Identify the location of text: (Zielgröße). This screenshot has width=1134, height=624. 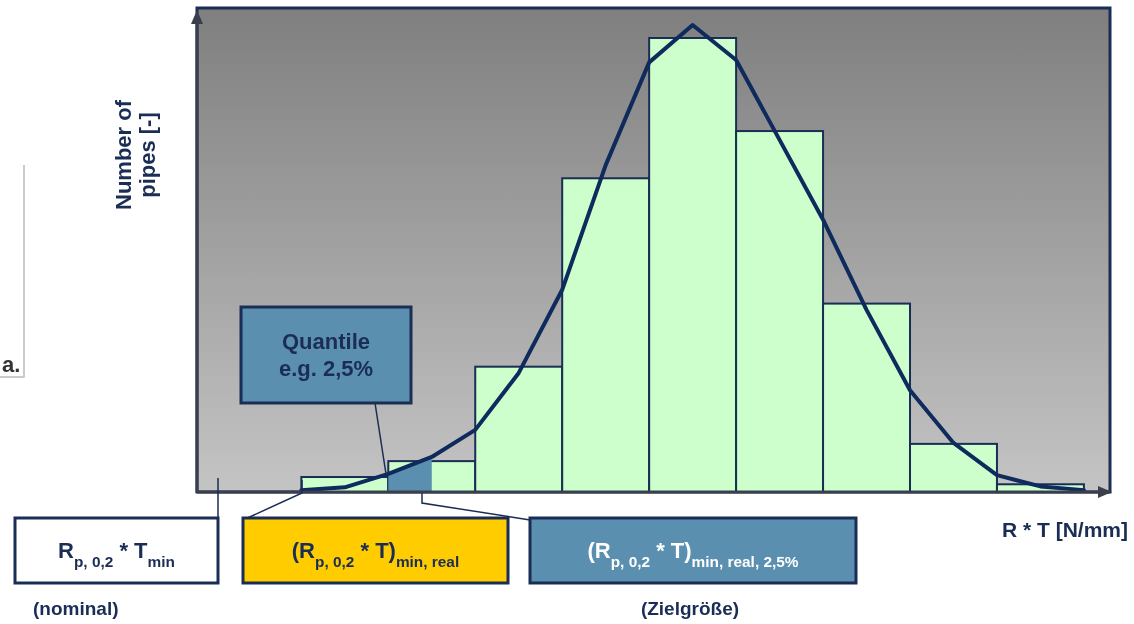
(690, 608).